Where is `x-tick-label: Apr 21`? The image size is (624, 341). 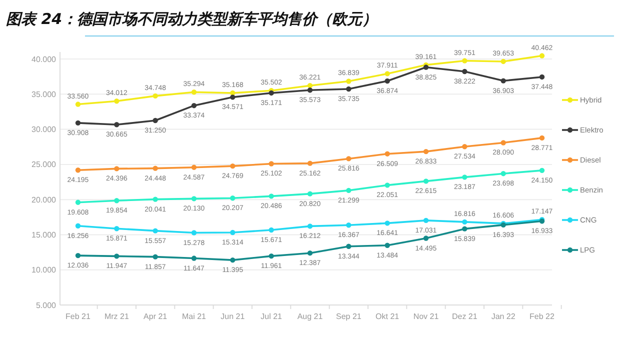
x-tick-label: Apr 21 is located at coordinates (156, 316).